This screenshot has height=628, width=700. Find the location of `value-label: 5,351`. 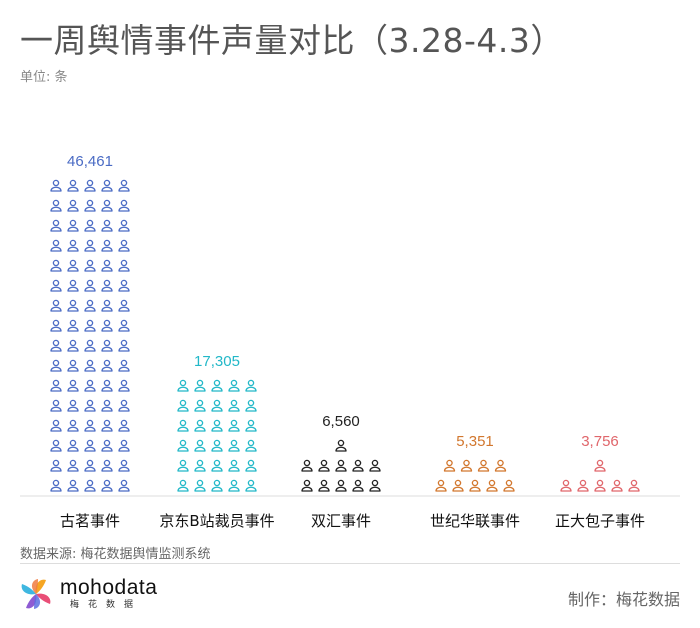

value-label: 5,351 is located at coordinates (475, 441).